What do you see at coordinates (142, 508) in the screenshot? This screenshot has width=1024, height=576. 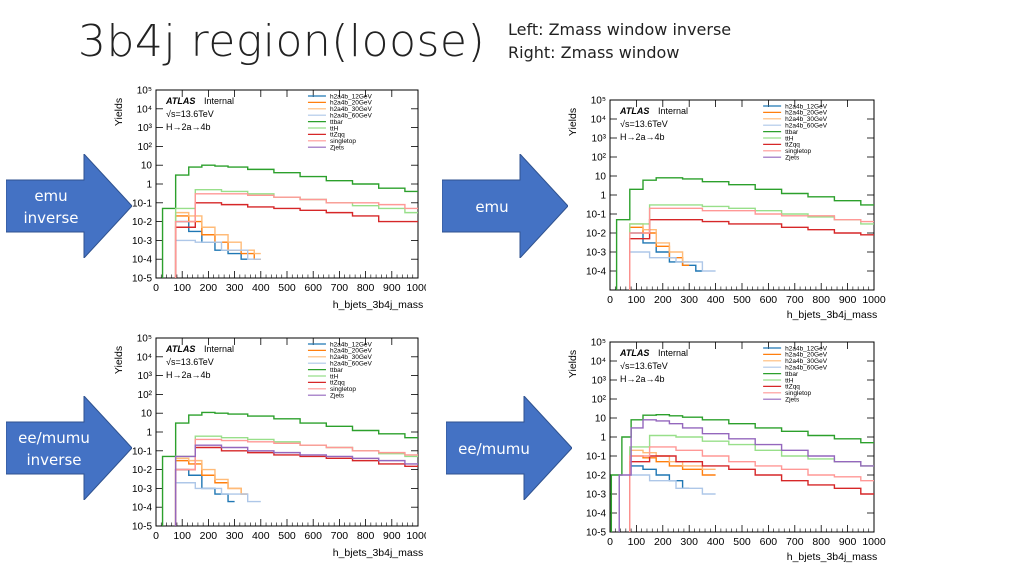 I see `y-tick-label: 10-4` at bounding box center [142, 508].